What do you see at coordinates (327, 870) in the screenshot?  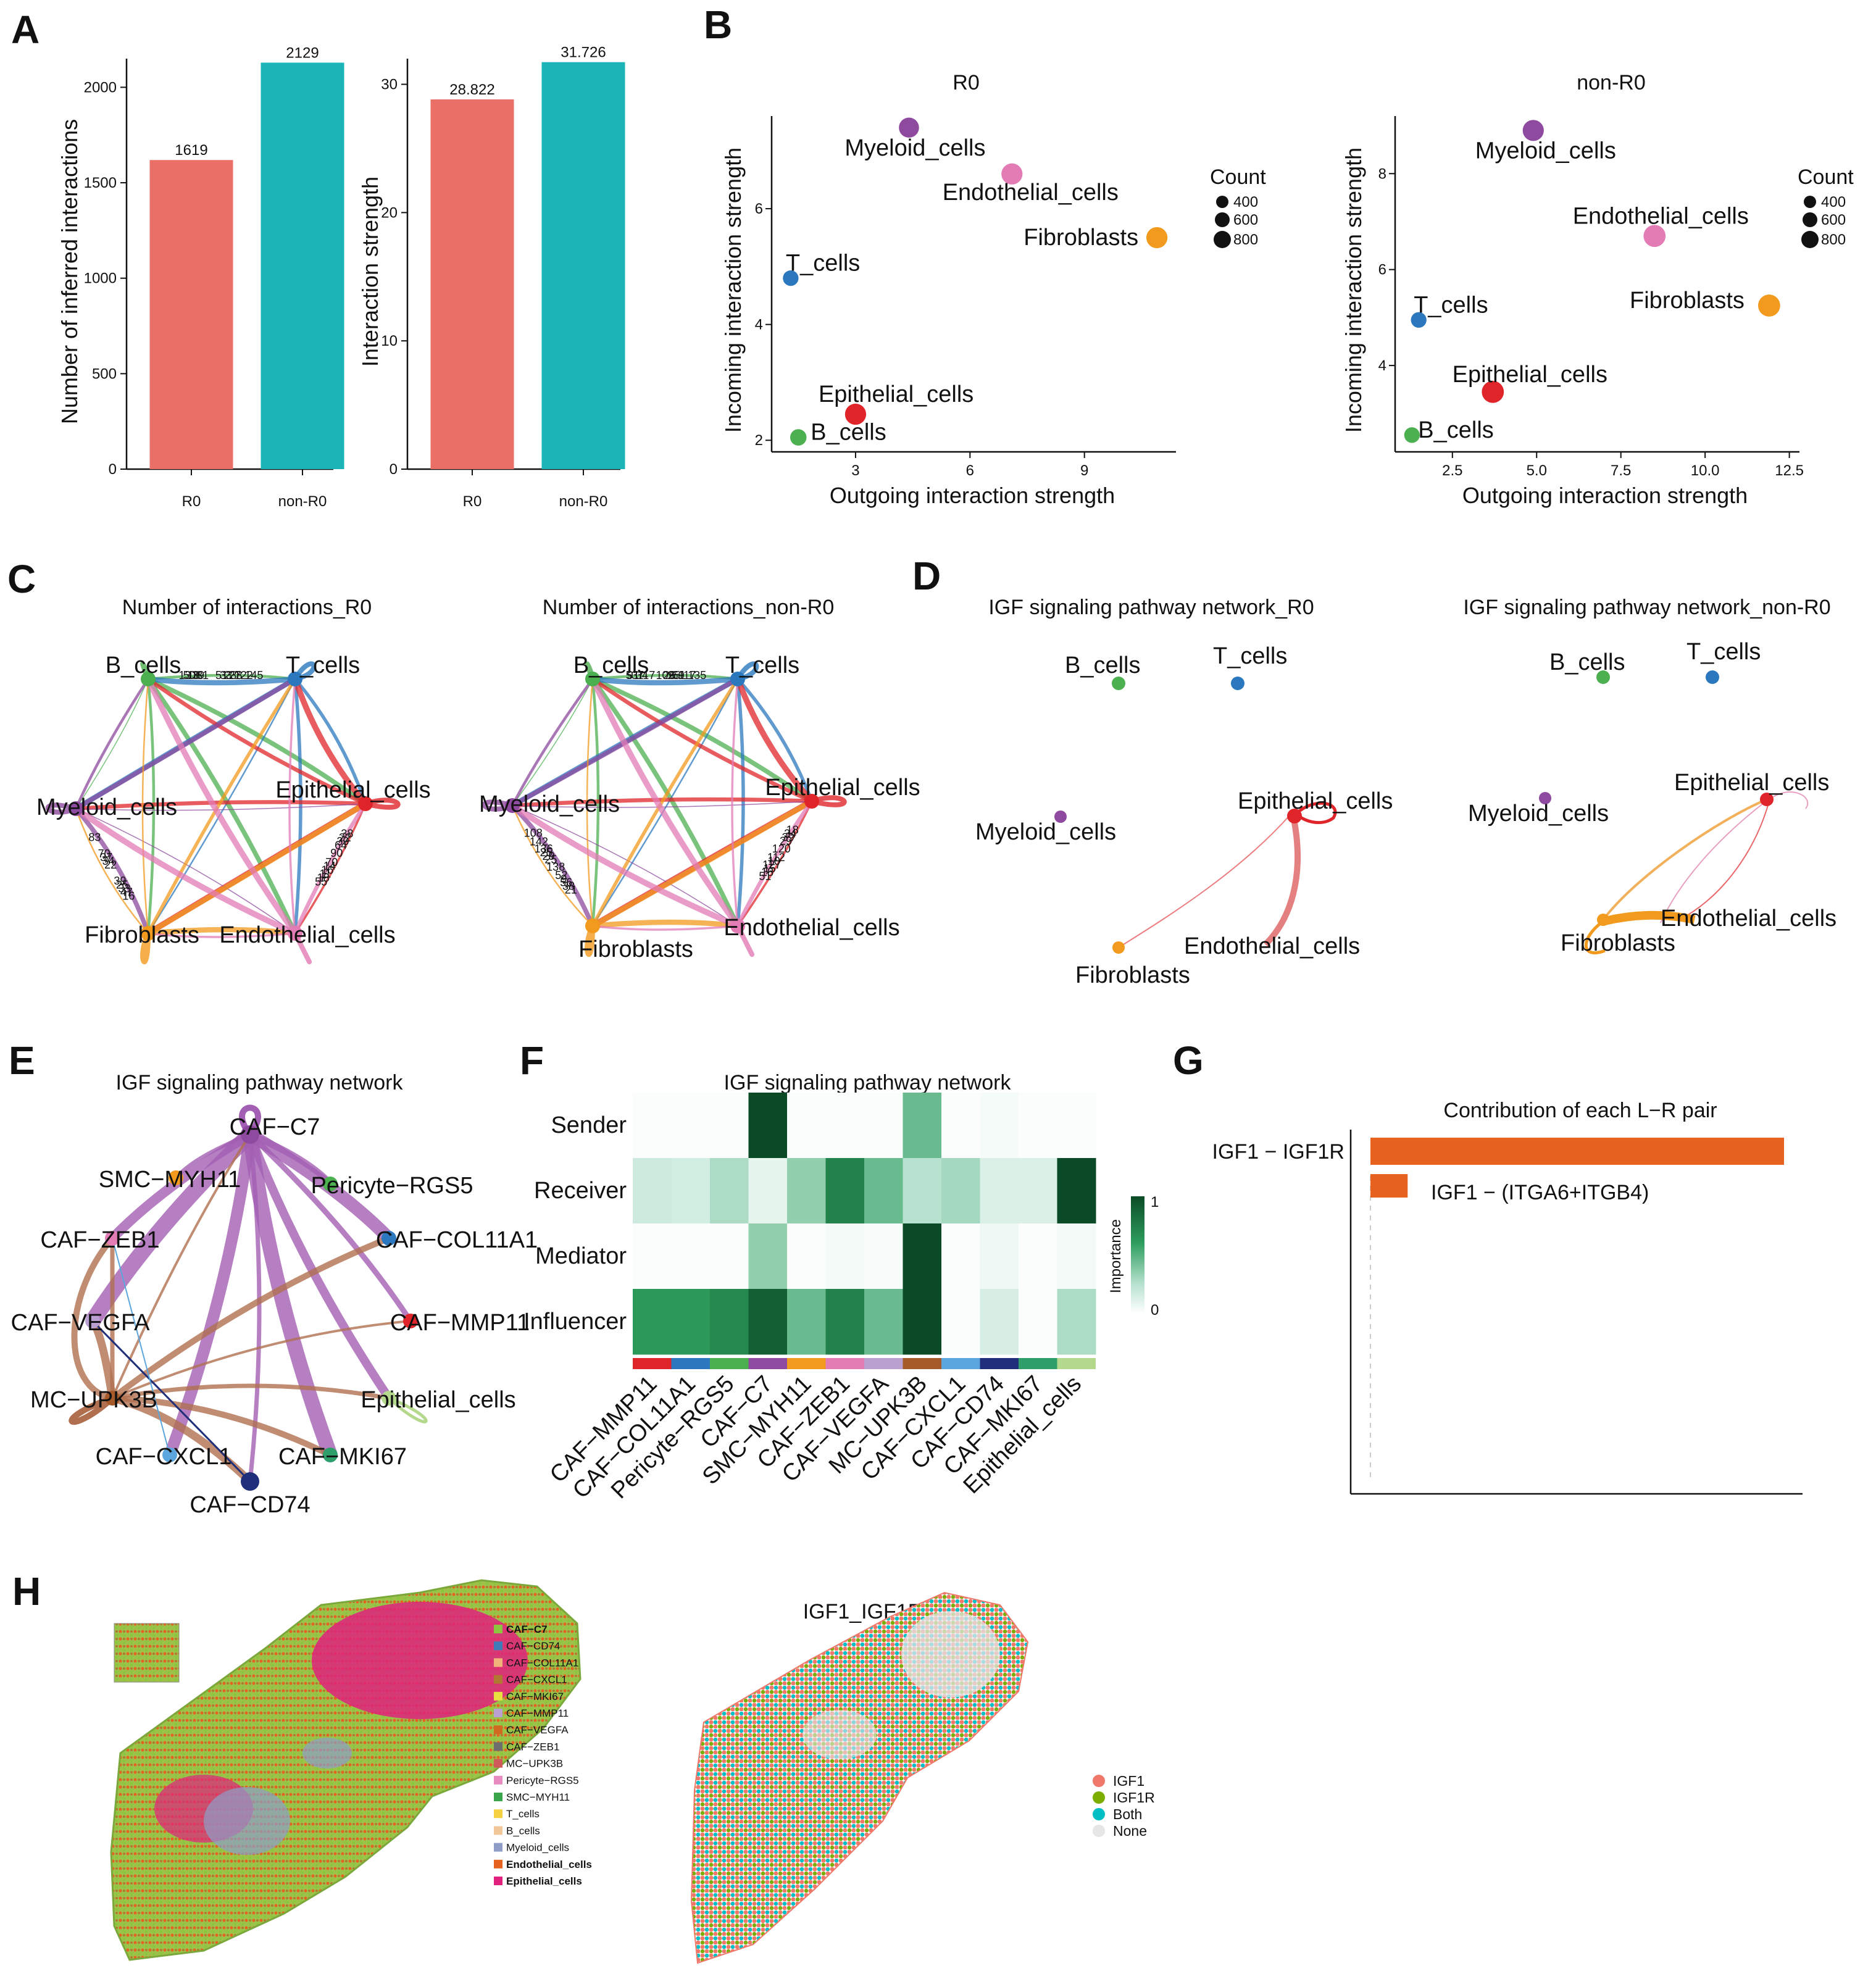 I see `edge-weight-label: 16` at bounding box center [327, 870].